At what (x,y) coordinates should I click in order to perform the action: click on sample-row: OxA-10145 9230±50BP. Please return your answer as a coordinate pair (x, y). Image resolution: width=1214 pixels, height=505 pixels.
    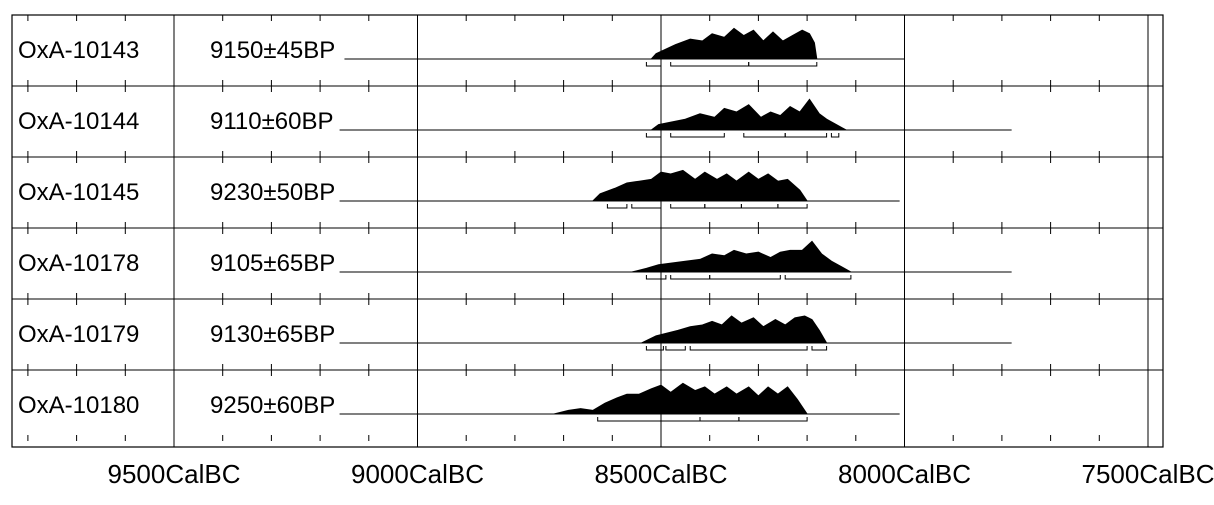
    Looking at the image, I should click on (459, 189).